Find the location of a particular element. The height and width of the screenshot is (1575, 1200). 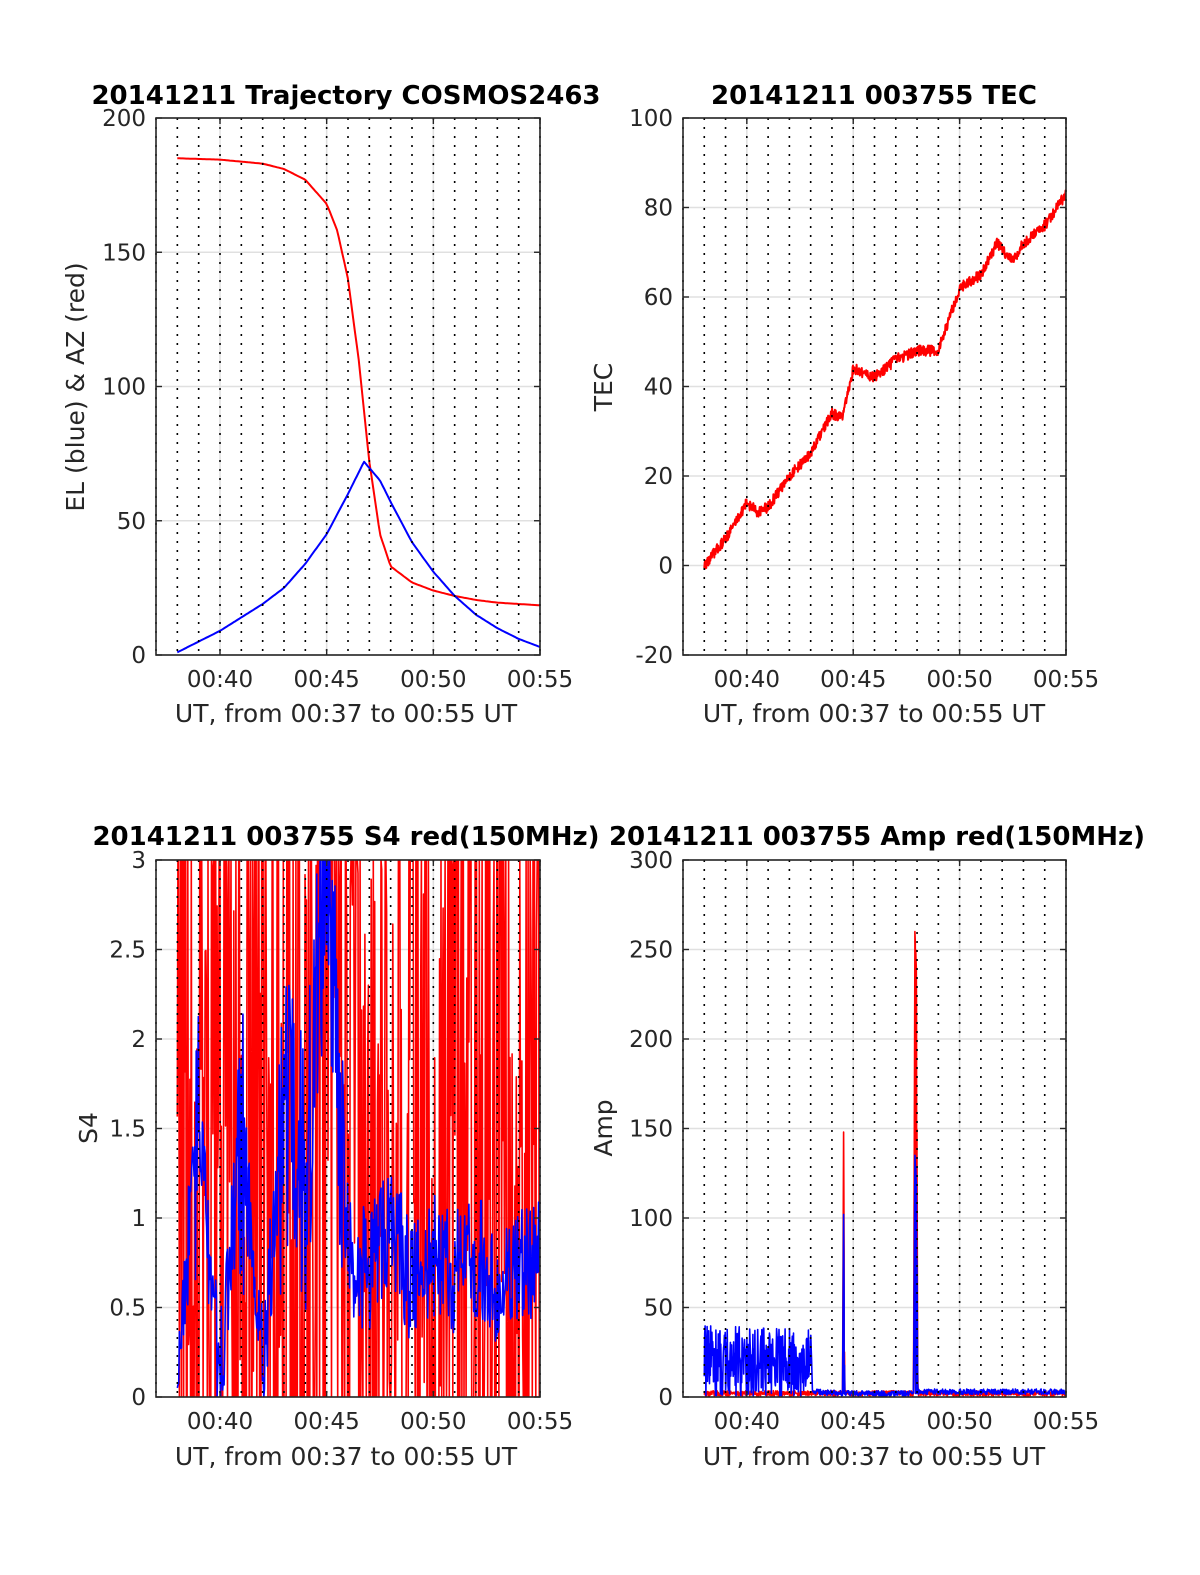

panel-title: 20141211 003755 TEC is located at coordinates (874, 96).